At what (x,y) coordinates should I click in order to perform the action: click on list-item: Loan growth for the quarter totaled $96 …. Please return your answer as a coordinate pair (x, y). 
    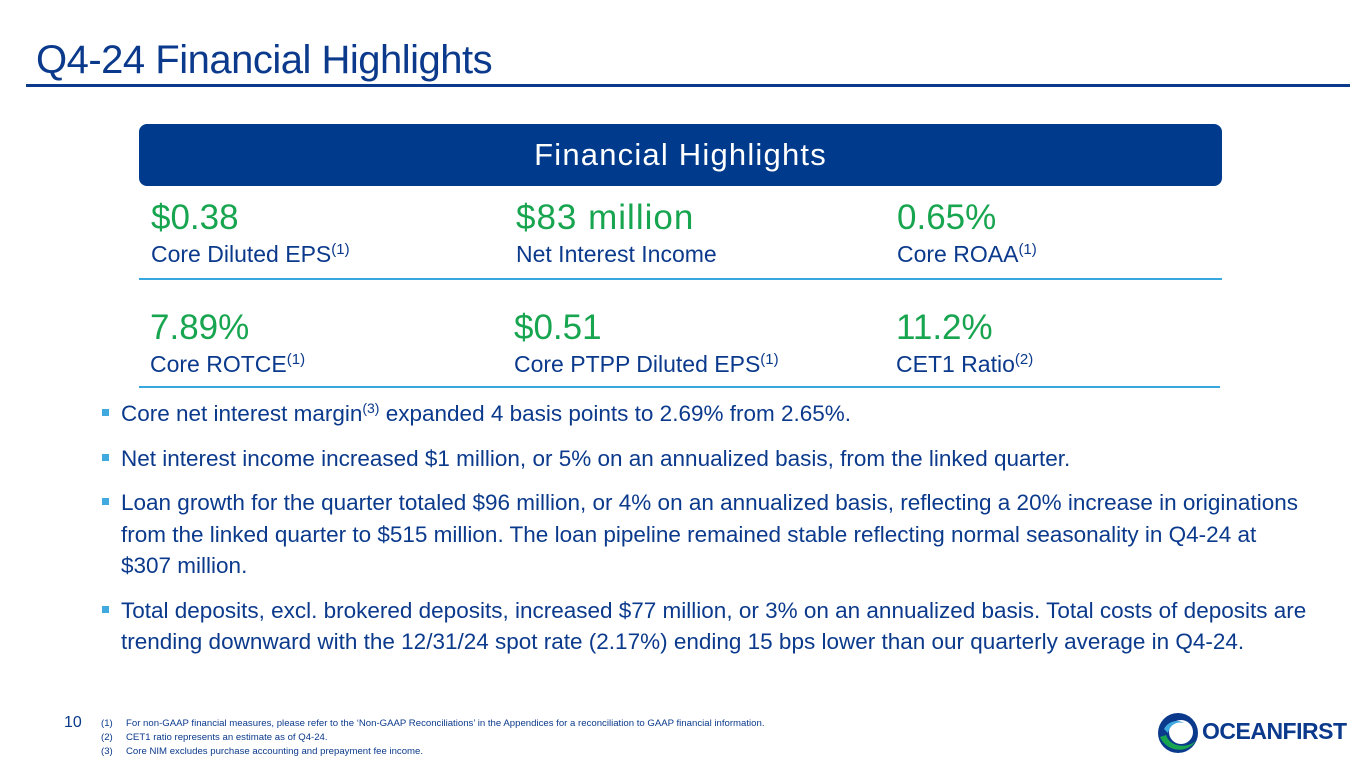
    Looking at the image, I should click on (705, 534).